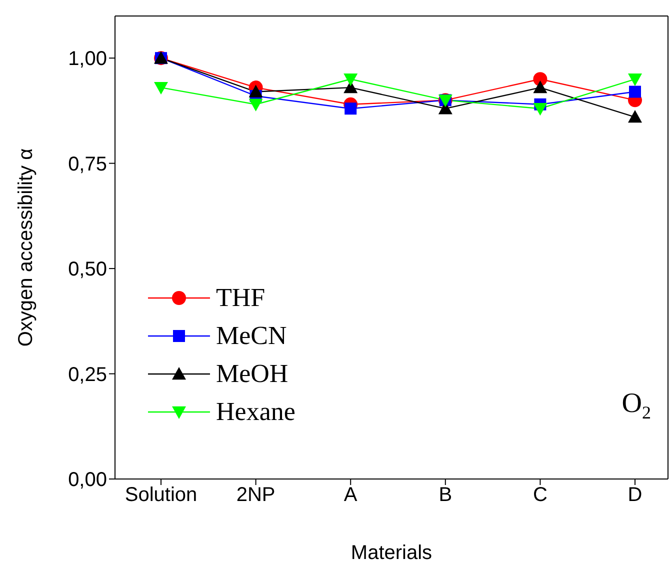 Image resolution: width=671 pixels, height=572 pixels. Describe the element at coordinates (26, 247) in the screenshot. I see `y-axis-title: Oxygen accessibility α` at that location.